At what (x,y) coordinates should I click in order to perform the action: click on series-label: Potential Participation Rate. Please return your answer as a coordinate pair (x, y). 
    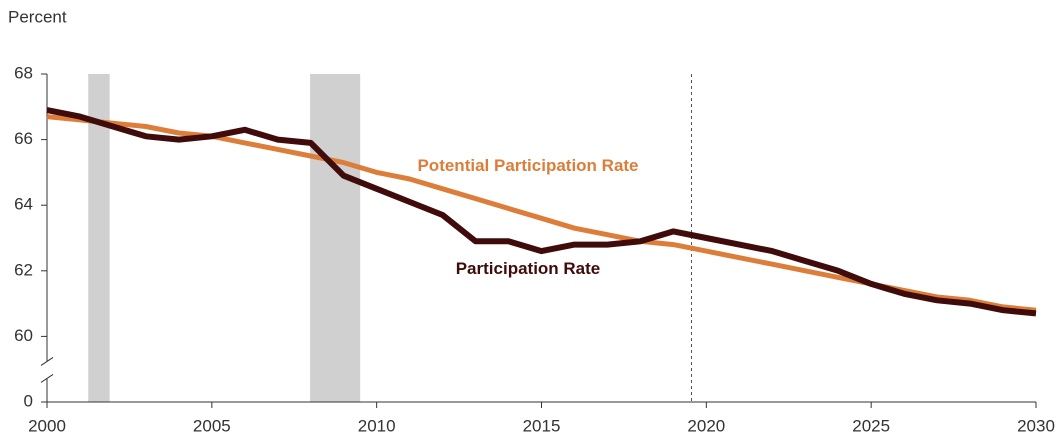
    Looking at the image, I should click on (528, 165).